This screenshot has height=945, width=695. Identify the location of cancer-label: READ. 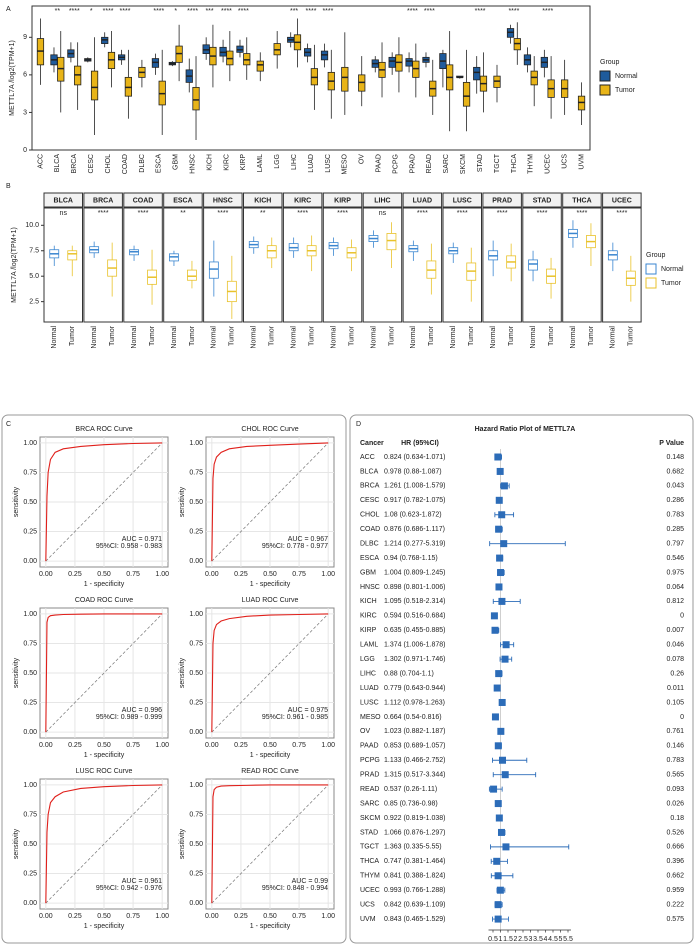
(369, 789).